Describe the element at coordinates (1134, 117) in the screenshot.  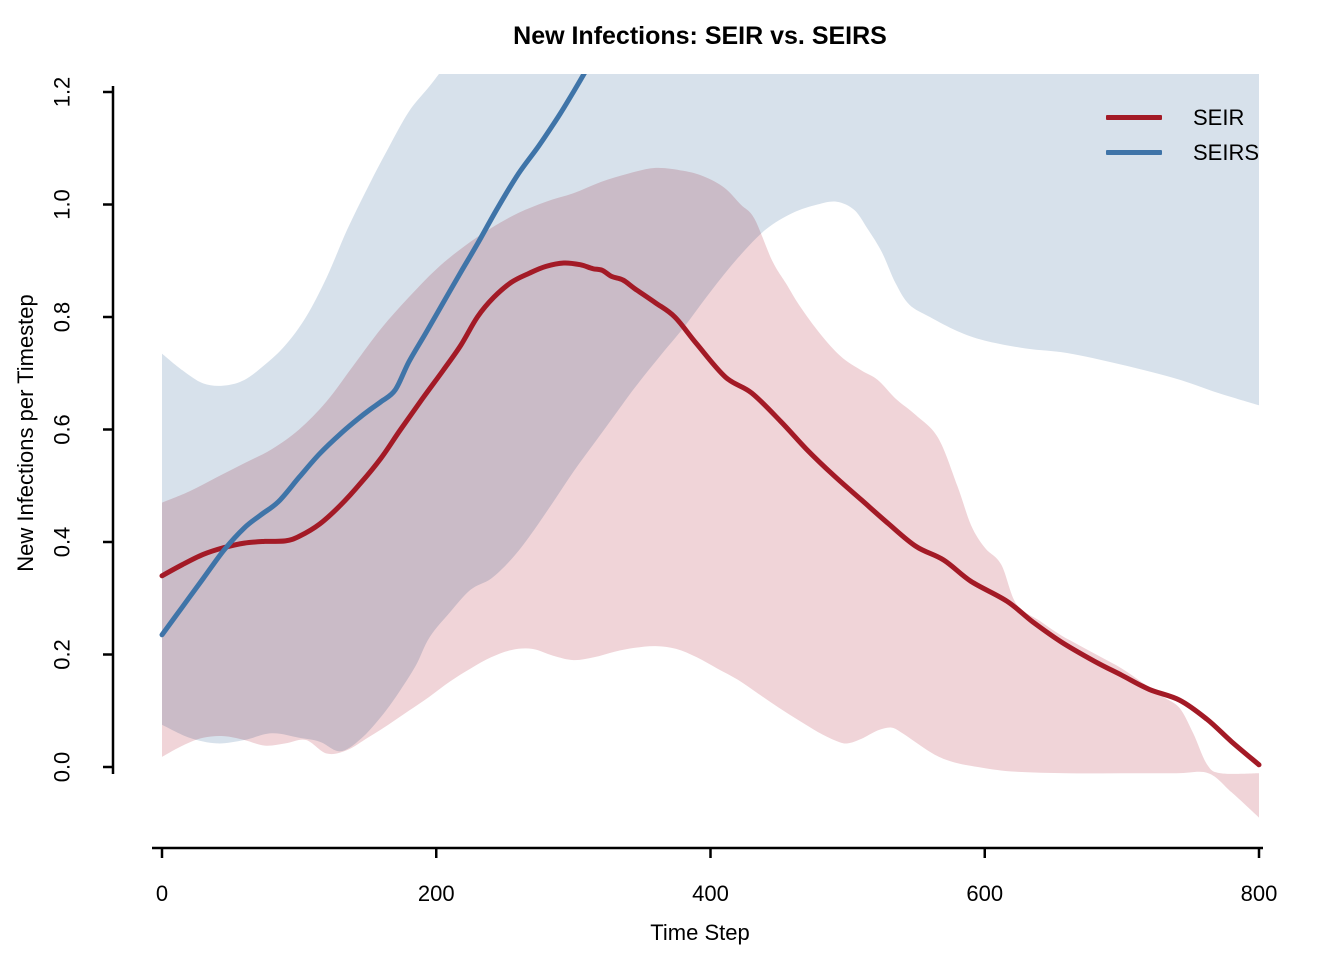
I see `seir-legend-line-swatch` at that location.